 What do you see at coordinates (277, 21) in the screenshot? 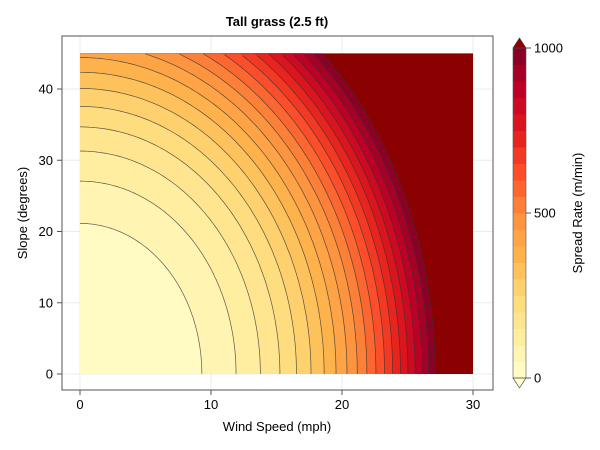
I see `chart-title: Tall grass (2.5 ft)` at bounding box center [277, 21].